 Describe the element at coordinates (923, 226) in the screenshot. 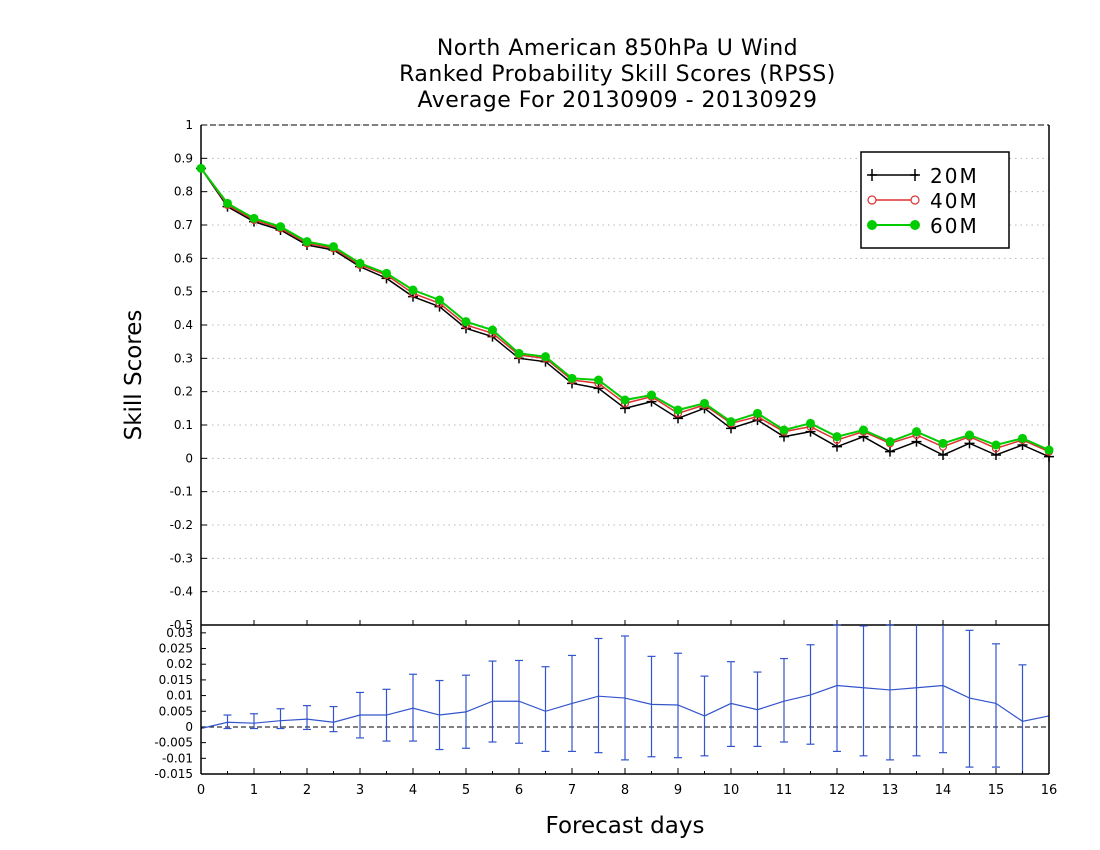

I see `legend-item-60M: 60M` at that location.